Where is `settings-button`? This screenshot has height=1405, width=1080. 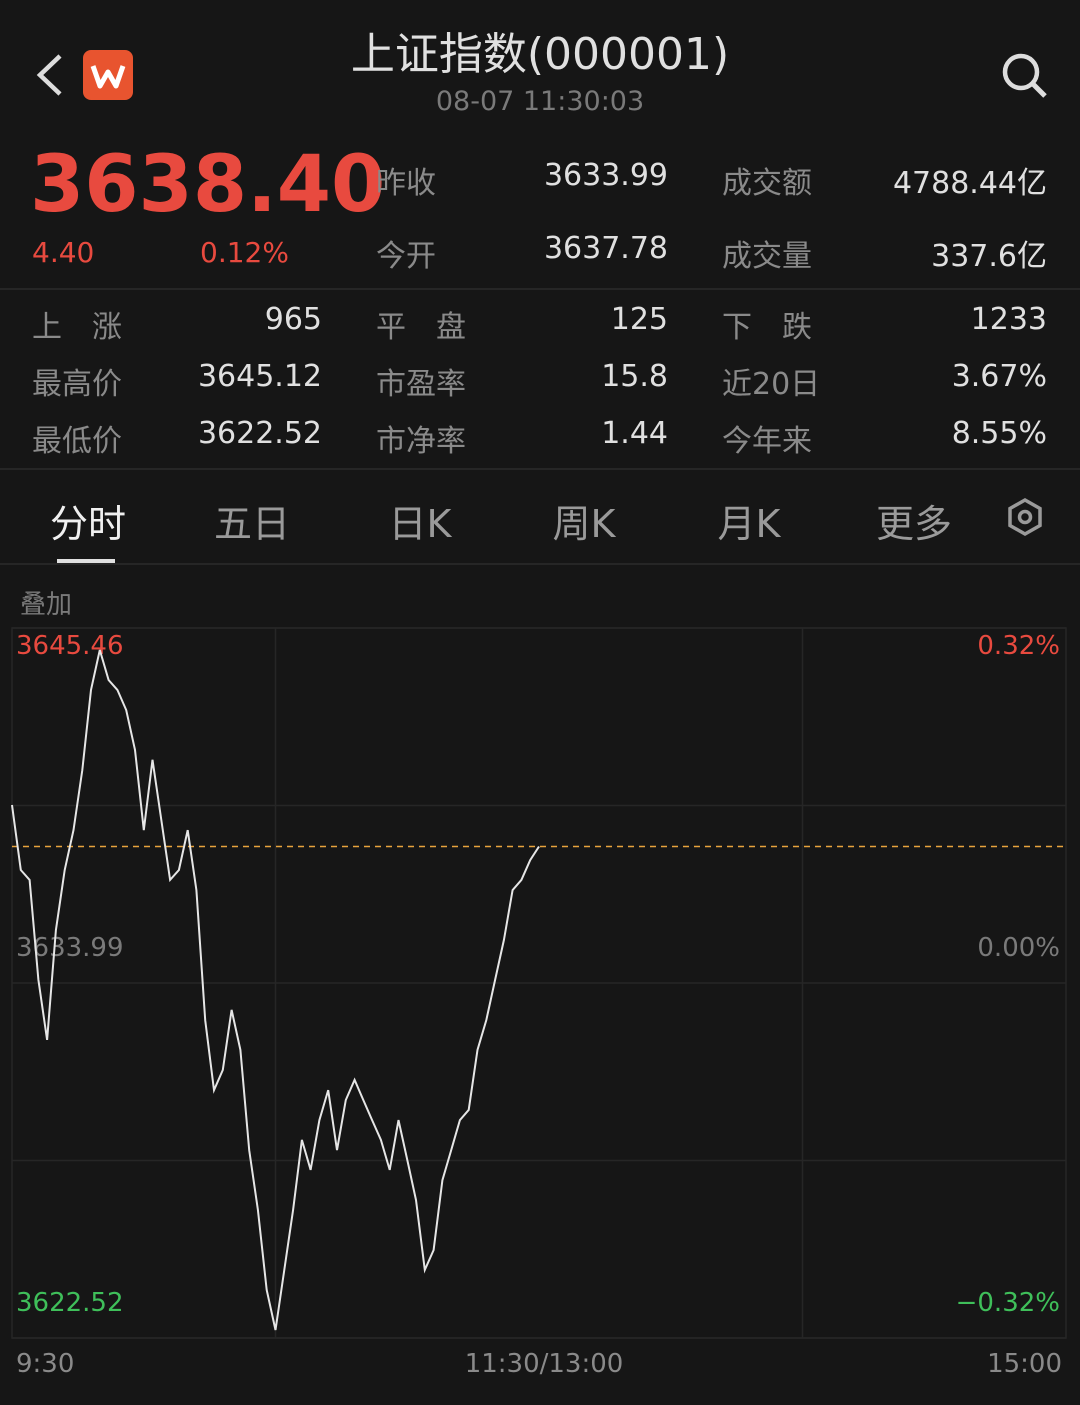
settings-button is located at coordinates (1025, 517).